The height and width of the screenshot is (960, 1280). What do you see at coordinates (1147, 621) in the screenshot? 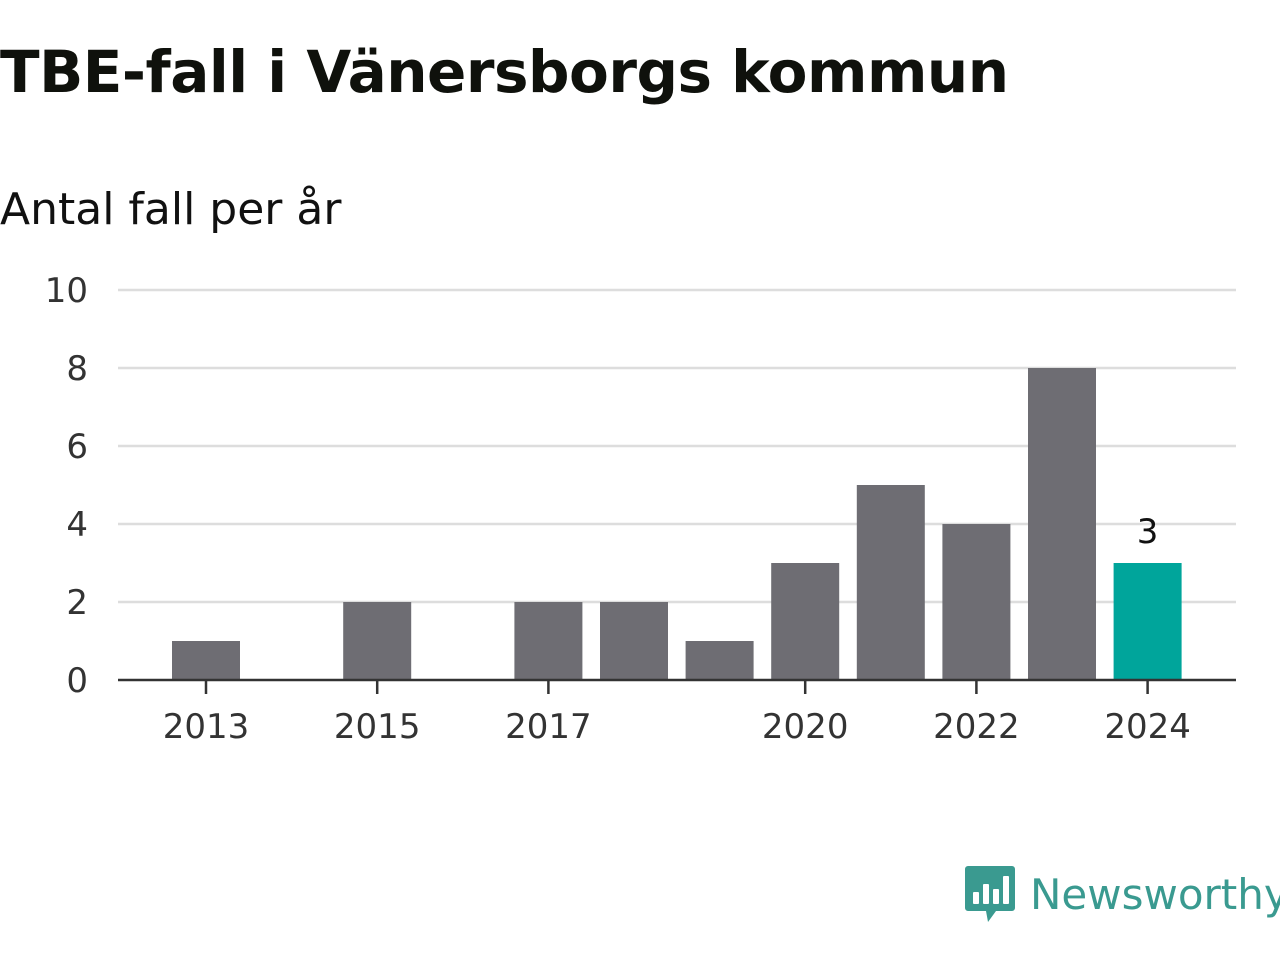
I see `bar-2024` at bounding box center [1147, 621].